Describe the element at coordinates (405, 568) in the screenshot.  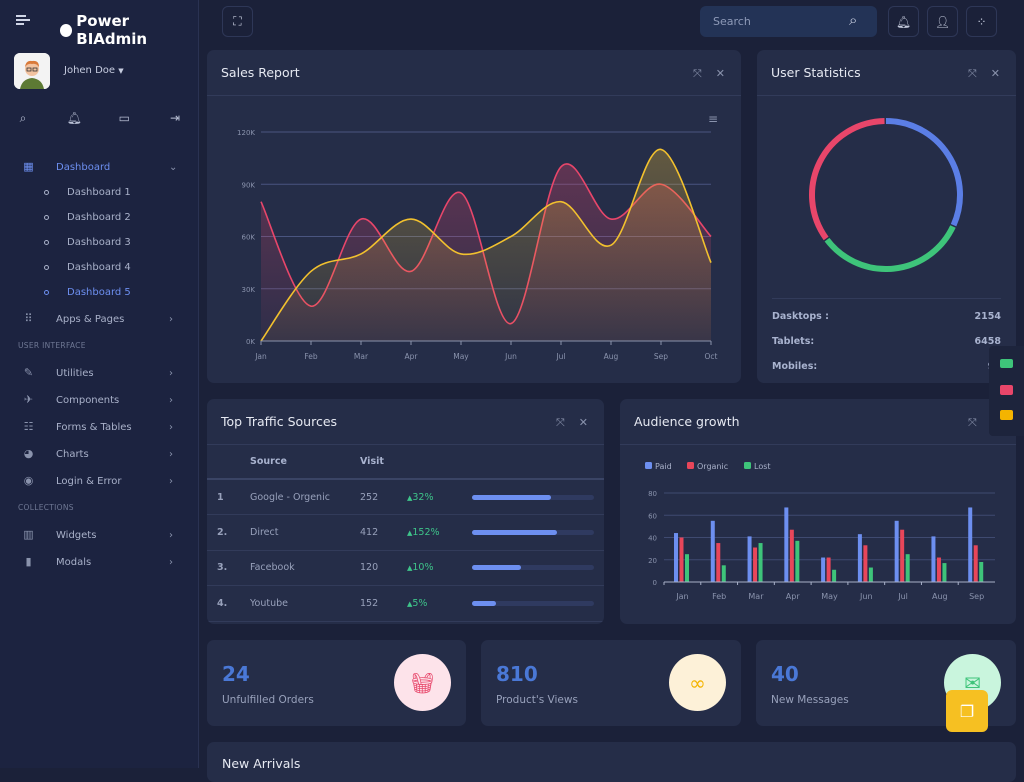
I see `table-row: 3. Facebook 120 ▲10%` at that location.